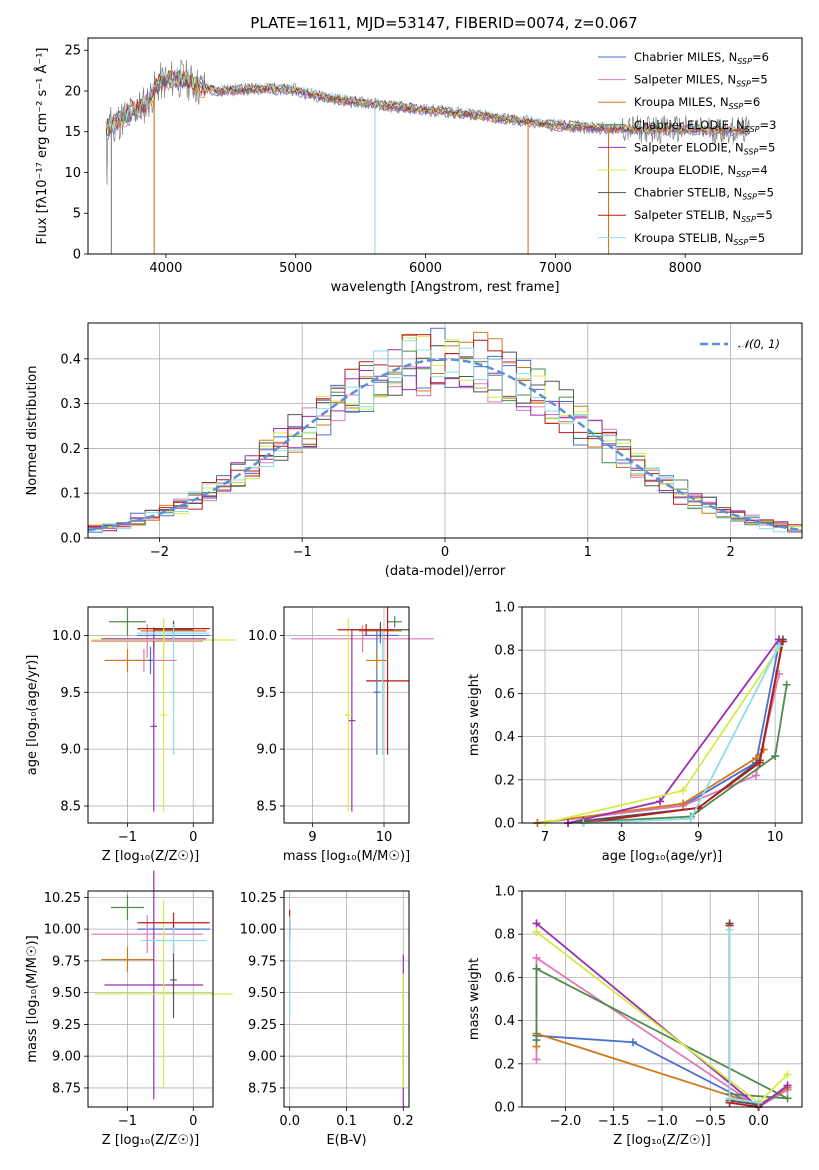 Image resolution: width=819 pixels, height=1170 pixels. Describe the element at coordinates (262, 1057) in the screenshot. I see `mass-vs-ebv-ytick-label: 9.00` at that location.